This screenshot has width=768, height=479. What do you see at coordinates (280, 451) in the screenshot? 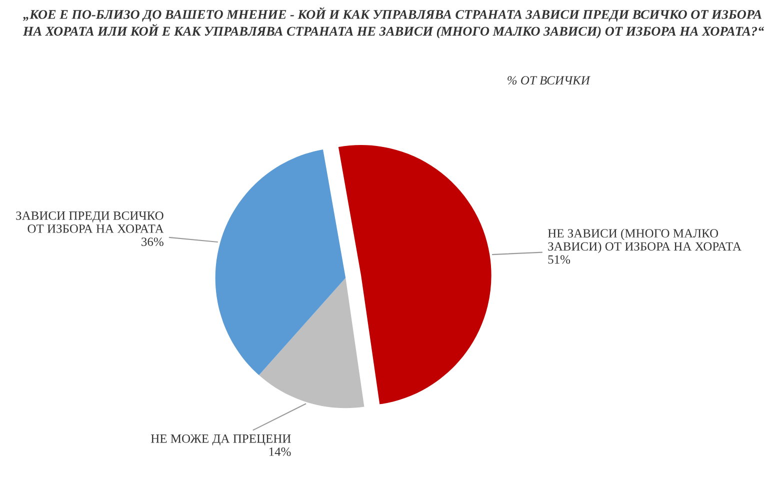
I see `data-label: 14%` at bounding box center [280, 451].